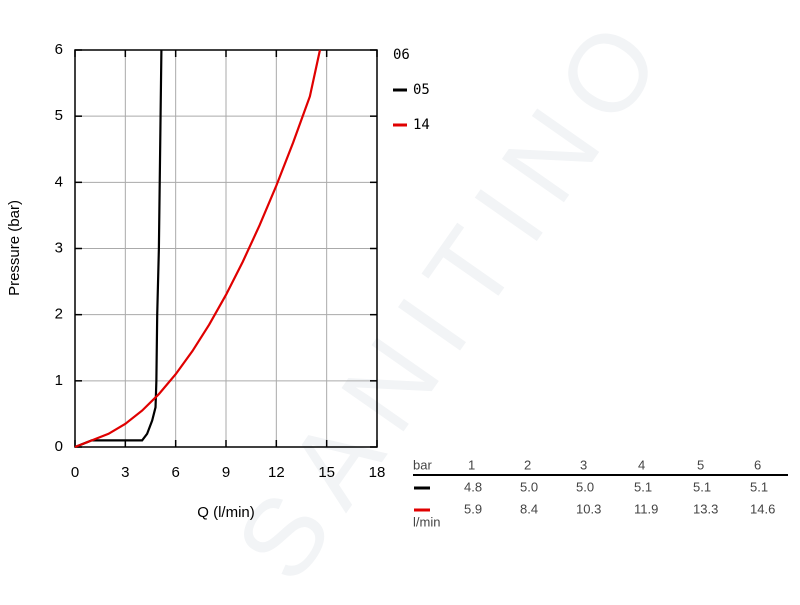  What do you see at coordinates (473, 508) in the screenshot?
I see `table-cell: 5.9` at bounding box center [473, 508].